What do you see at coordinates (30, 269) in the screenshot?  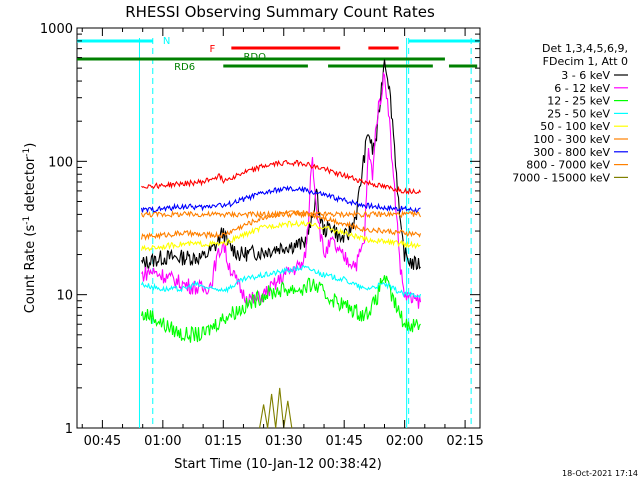 I see `y-axis-label-part: Count Rate (s` at bounding box center [30, 269].